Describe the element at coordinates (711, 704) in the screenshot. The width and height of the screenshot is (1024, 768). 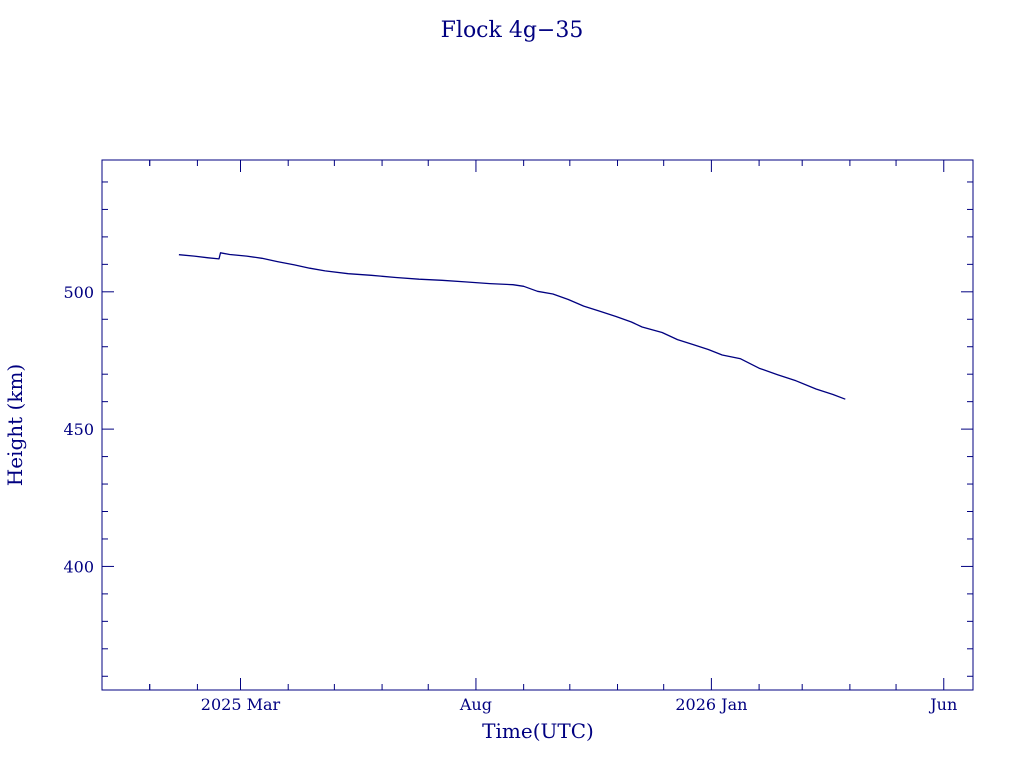
I see `x-tick-label: 2026 Jan` at that location.